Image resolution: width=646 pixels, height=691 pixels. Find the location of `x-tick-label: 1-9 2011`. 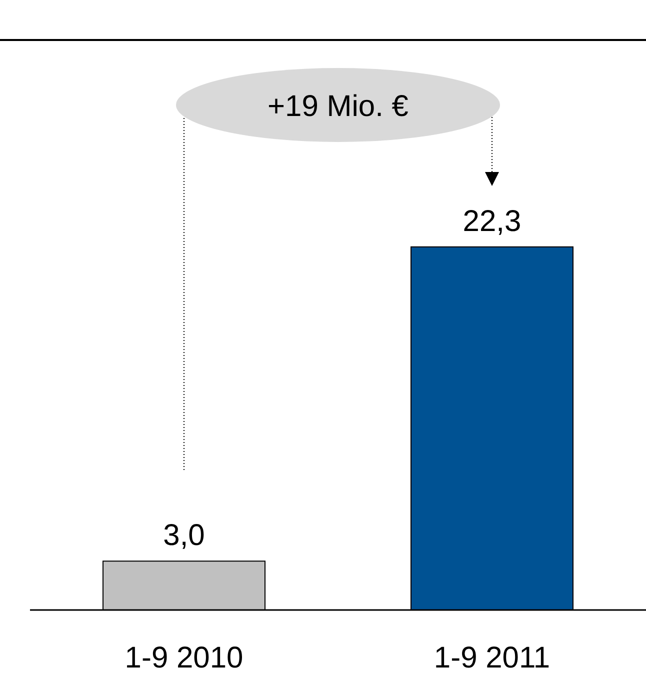

x-tick-label: 1-9 2011 is located at coordinates (492, 657).